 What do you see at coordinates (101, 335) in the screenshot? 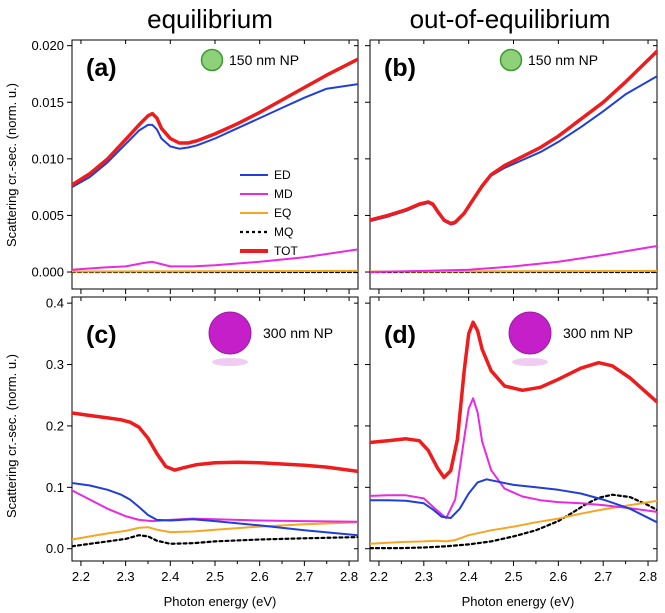
I see `panel-label-c: (c)` at bounding box center [101, 335].